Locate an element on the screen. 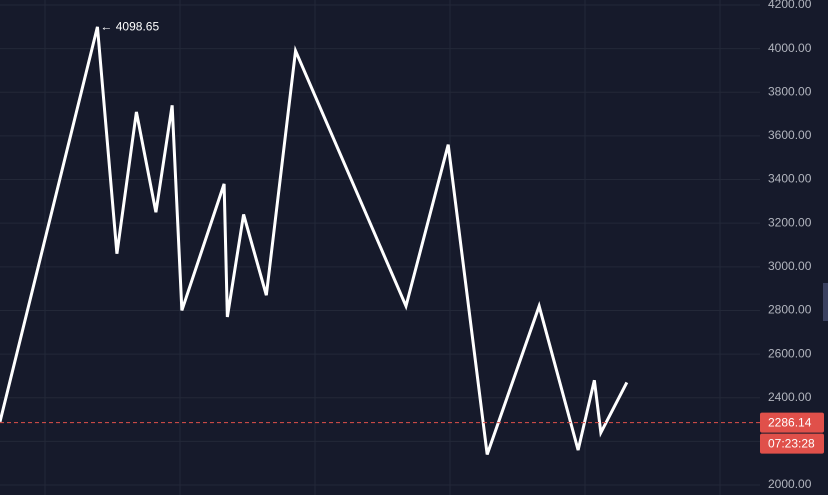 This screenshot has width=828, height=495. scroll-handle is located at coordinates (825, 302).